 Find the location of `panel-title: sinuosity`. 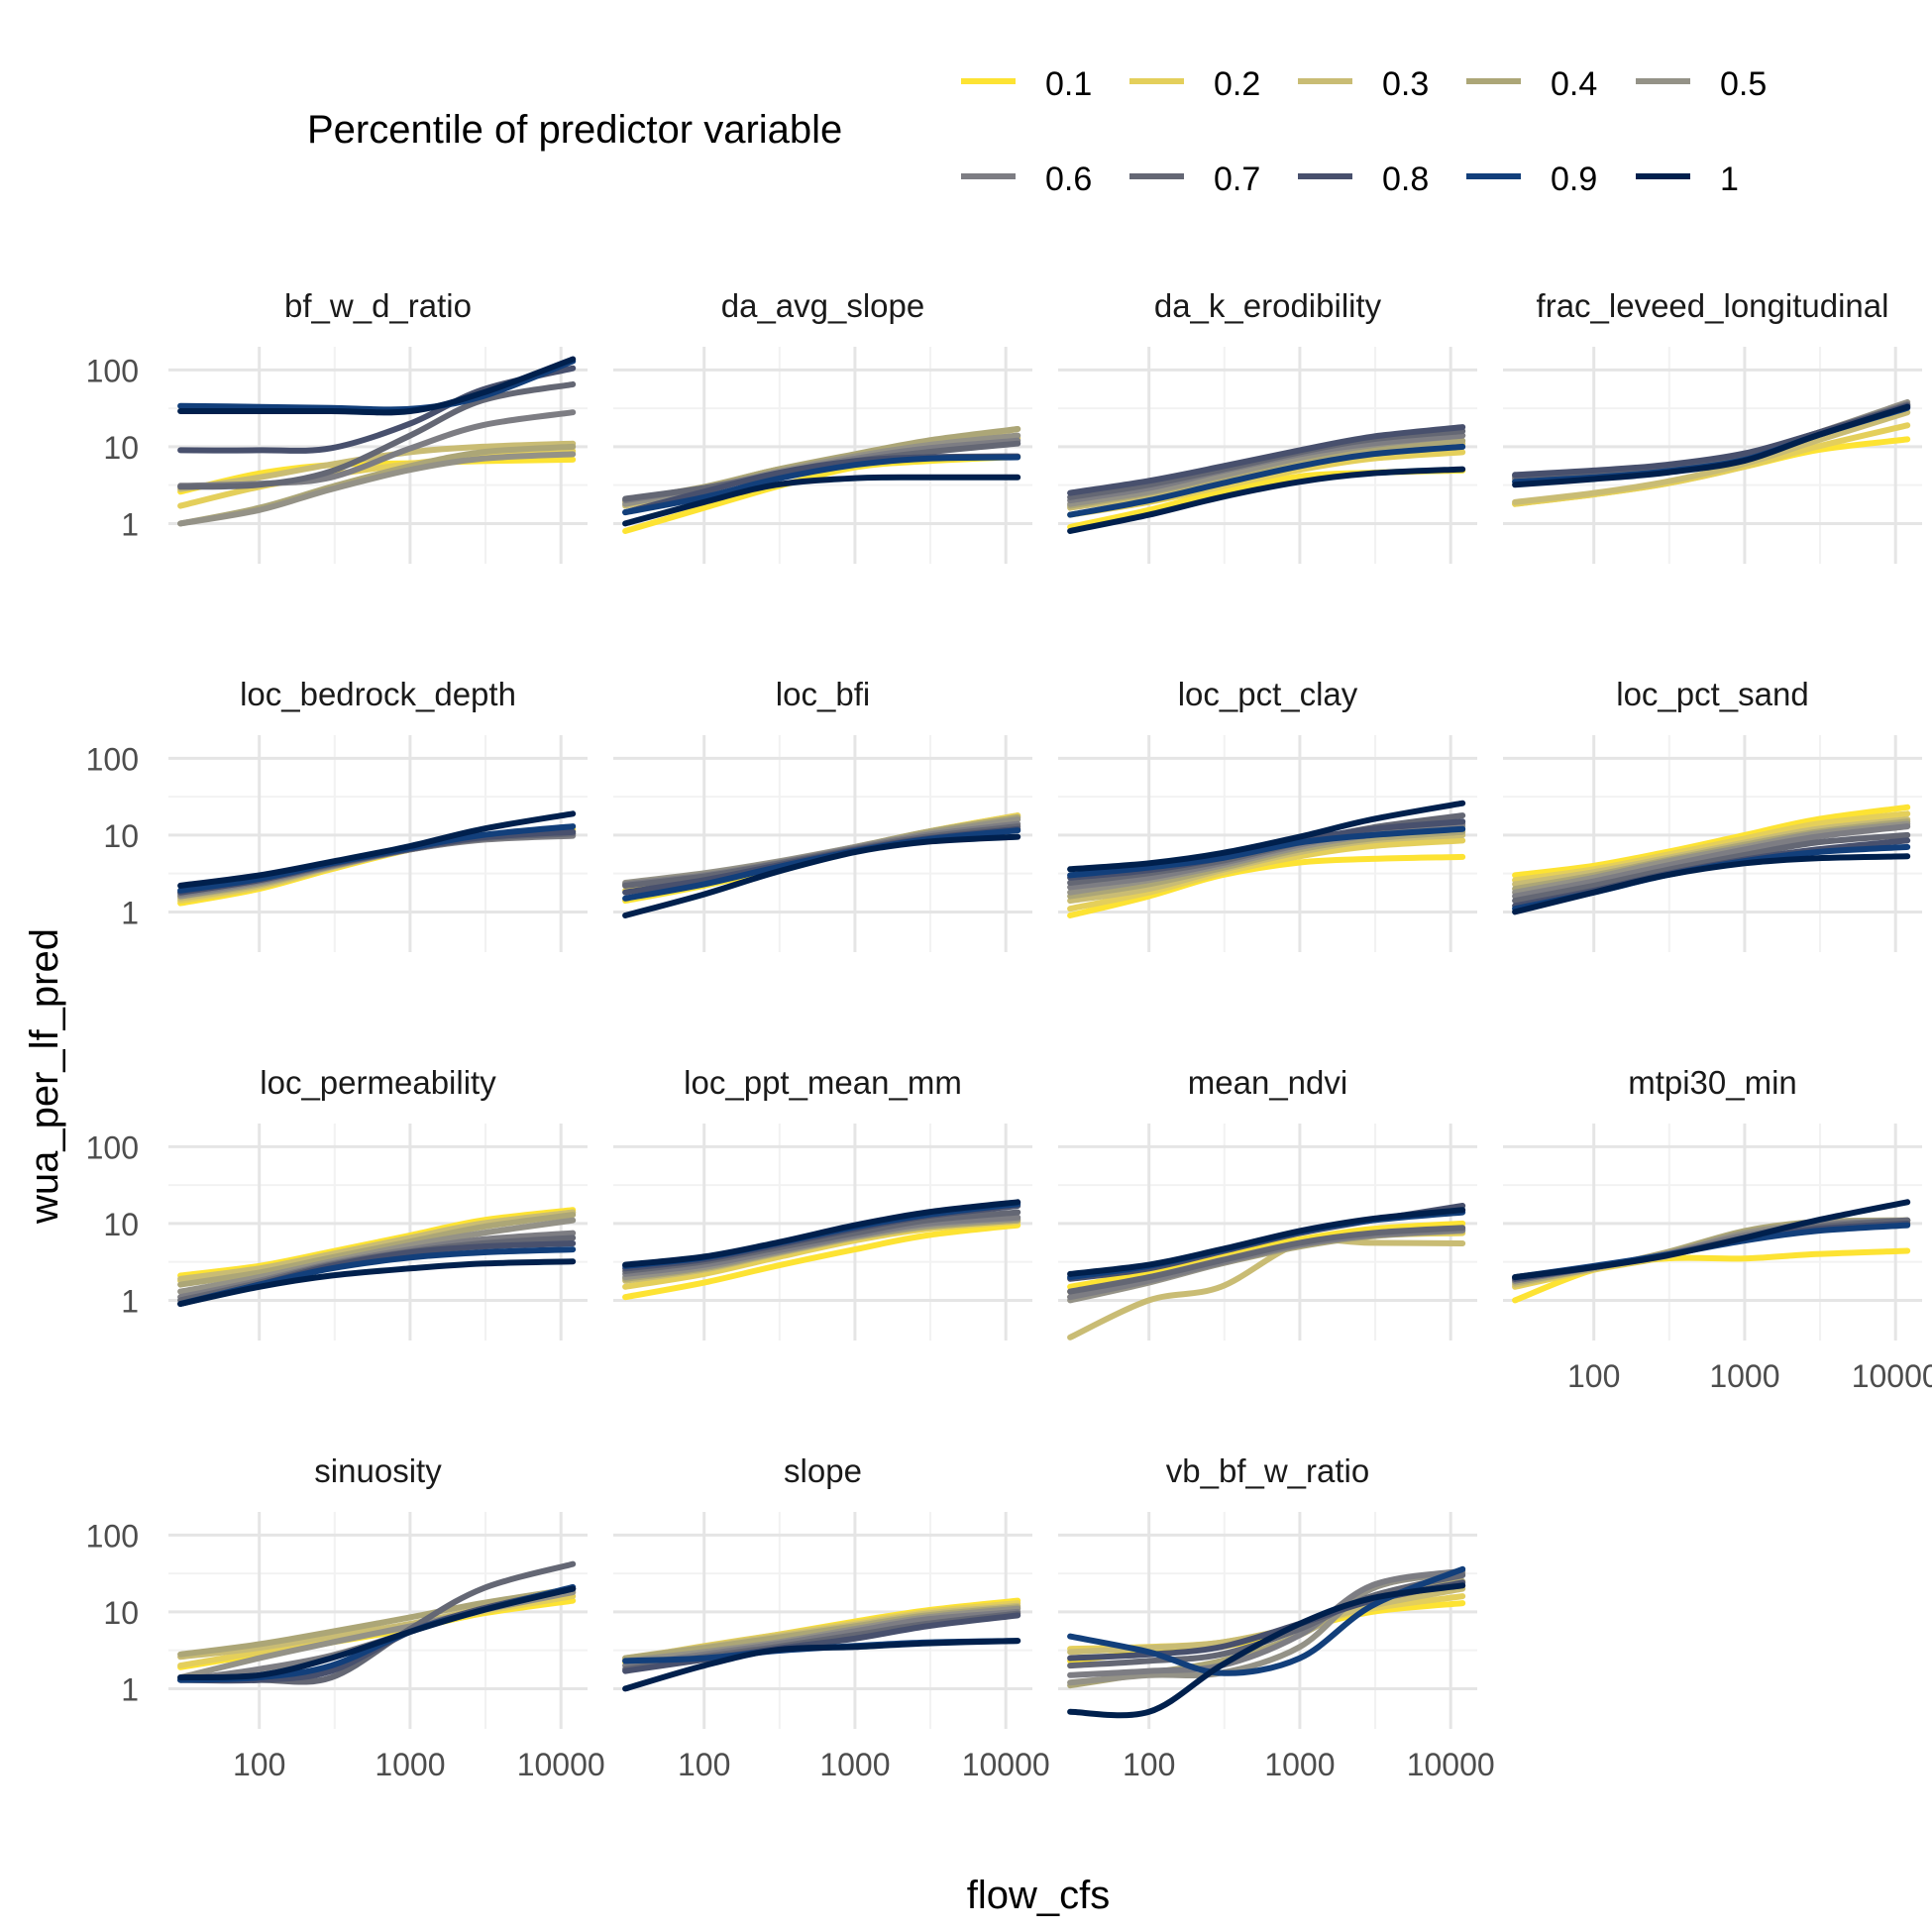

panel-title: sinuosity is located at coordinates (378, 1470).